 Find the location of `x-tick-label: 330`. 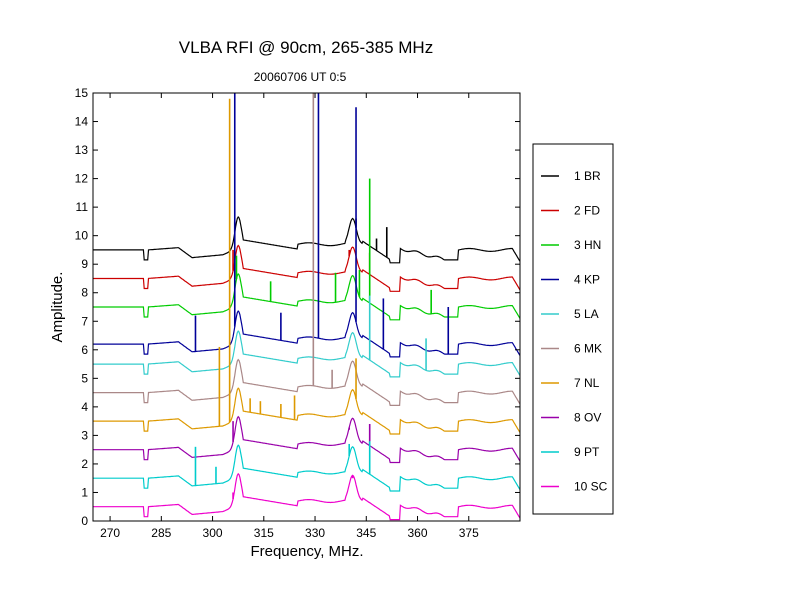

x-tick-label: 330 is located at coordinates (315, 533).